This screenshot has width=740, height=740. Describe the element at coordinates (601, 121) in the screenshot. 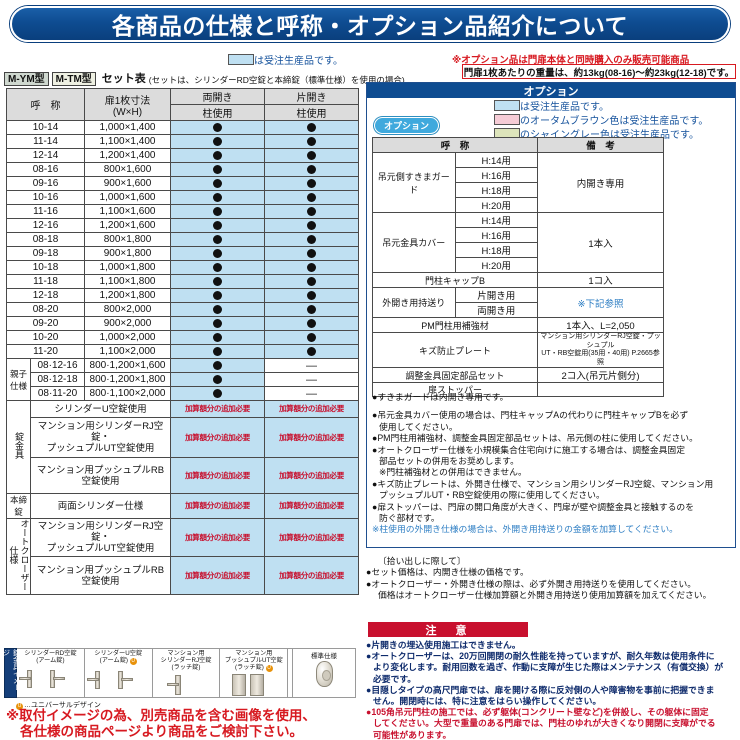

I see `option-legend-row-1: のオータムブラウン色は受注生産品です。` at that location.